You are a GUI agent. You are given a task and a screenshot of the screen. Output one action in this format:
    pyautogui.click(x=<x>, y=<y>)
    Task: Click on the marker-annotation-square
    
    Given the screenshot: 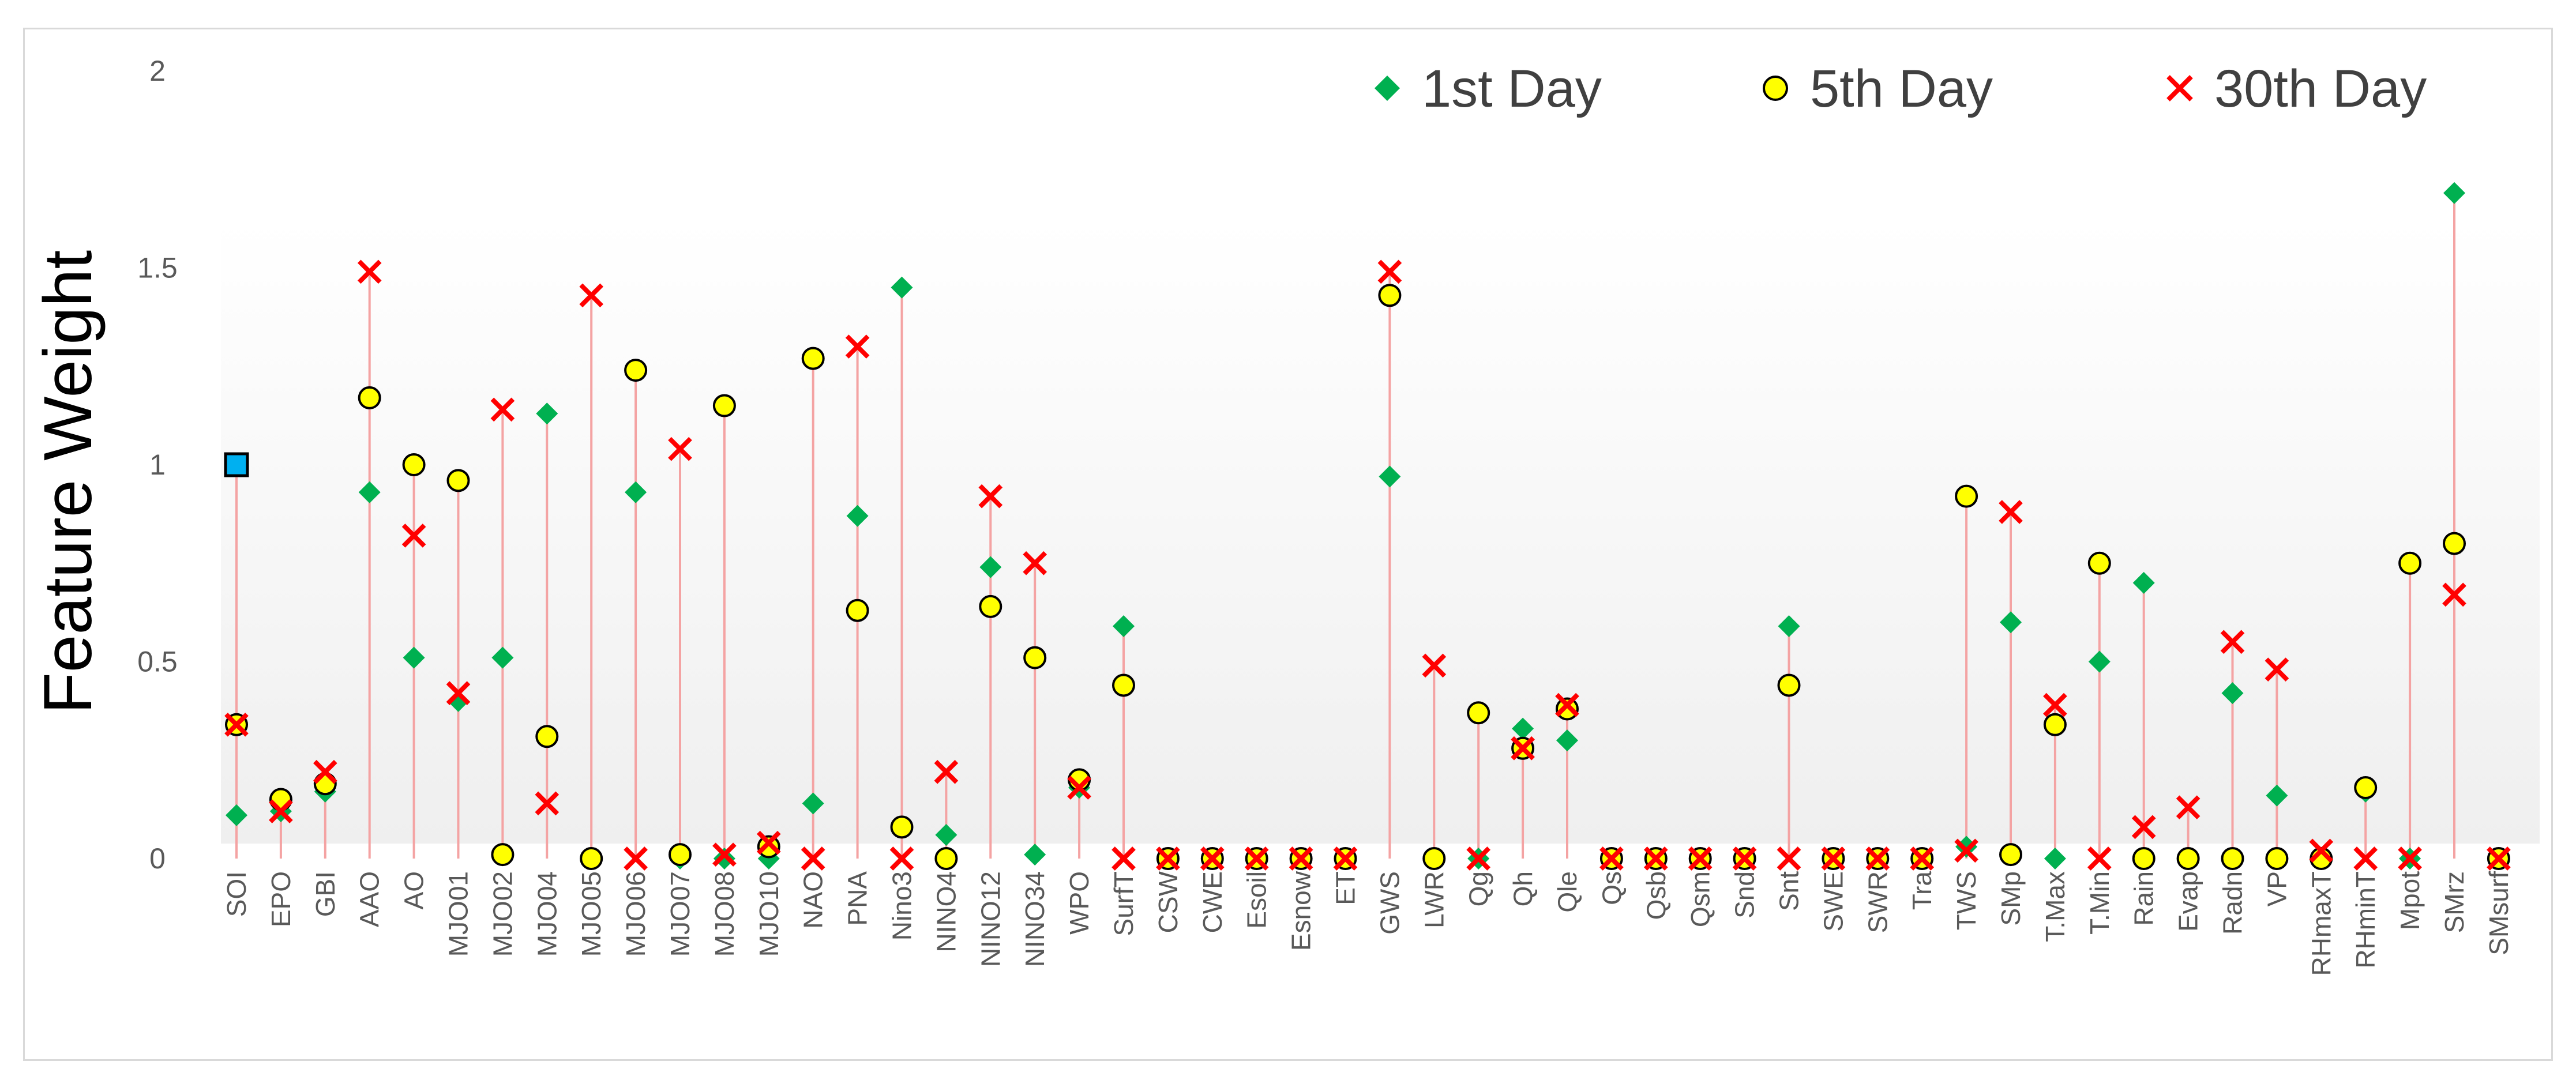 What is the action you would take?
    pyautogui.click(x=236, y=464)
    